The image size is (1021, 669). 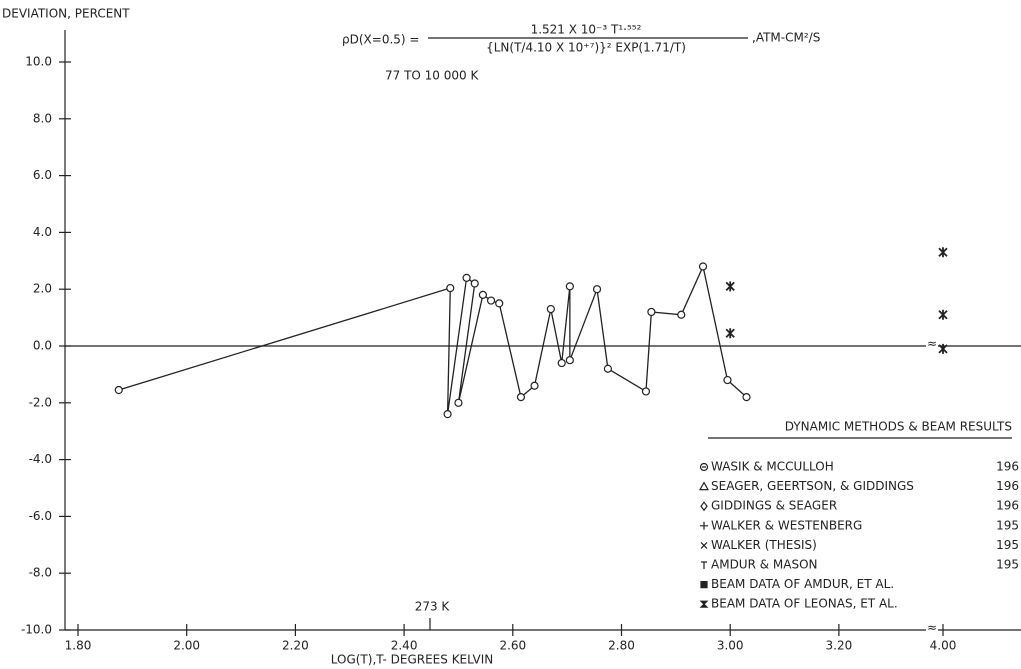 I want to click on formula-denominator: {LN(T/4.10 X 10⁺⁷)}² EXP(1.71/T), so click(x=586, y=48).